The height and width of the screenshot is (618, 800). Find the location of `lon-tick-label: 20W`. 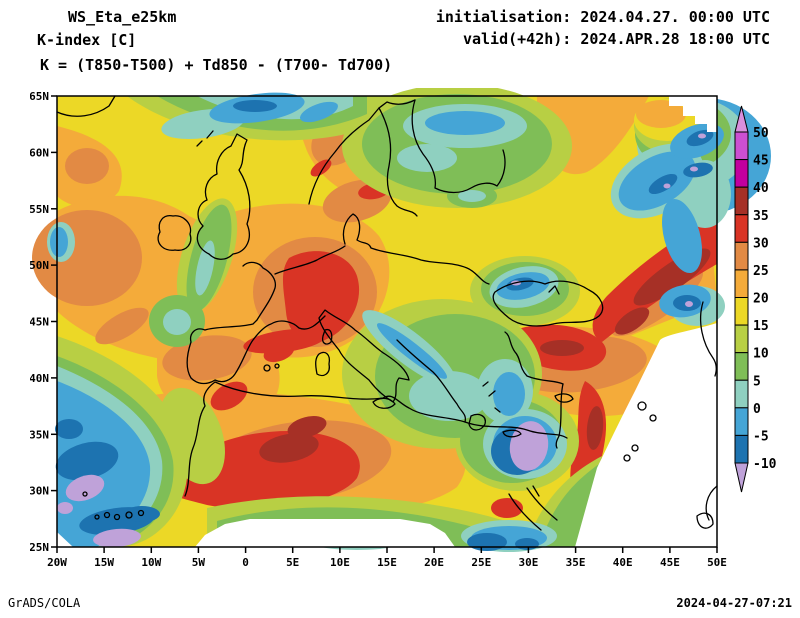

lon-tick-label: 20W is located at coordinates (57, 562).